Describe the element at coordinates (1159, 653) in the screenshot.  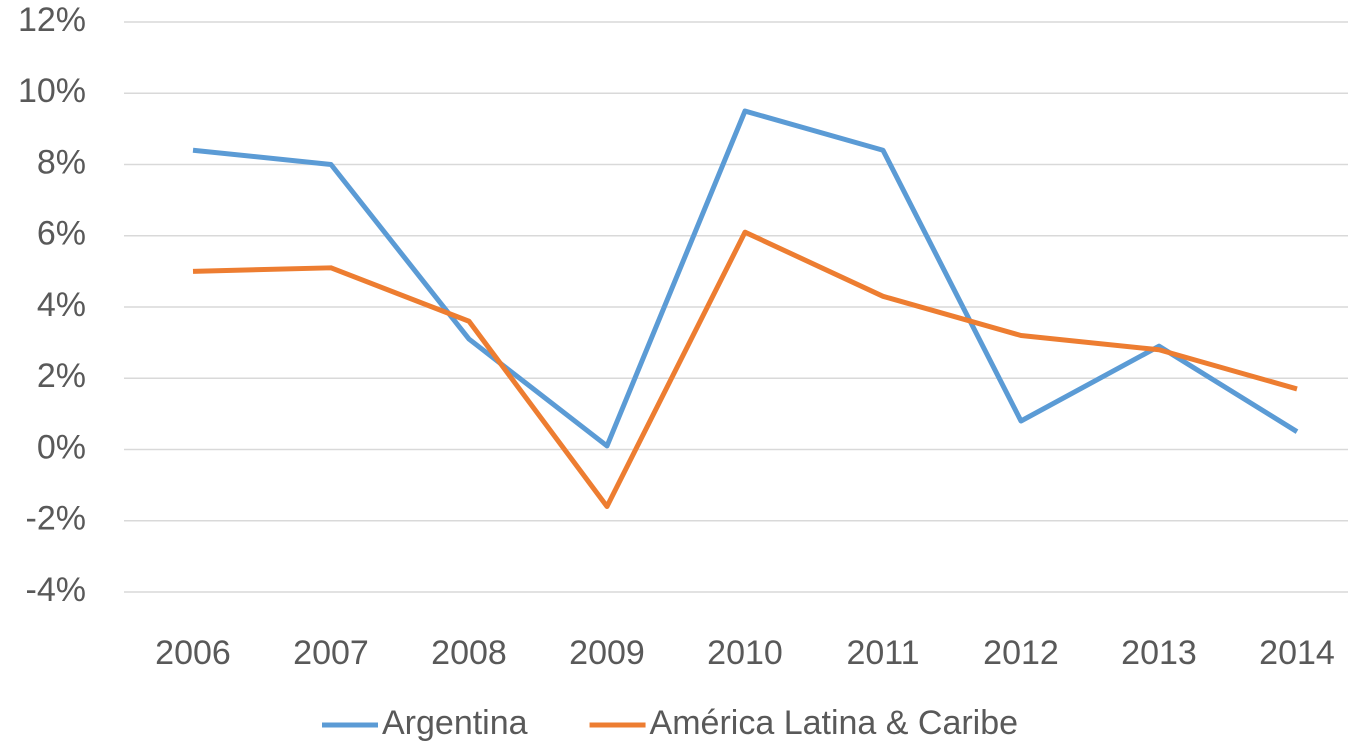
I see `x-tick-label: 2013` at that location.